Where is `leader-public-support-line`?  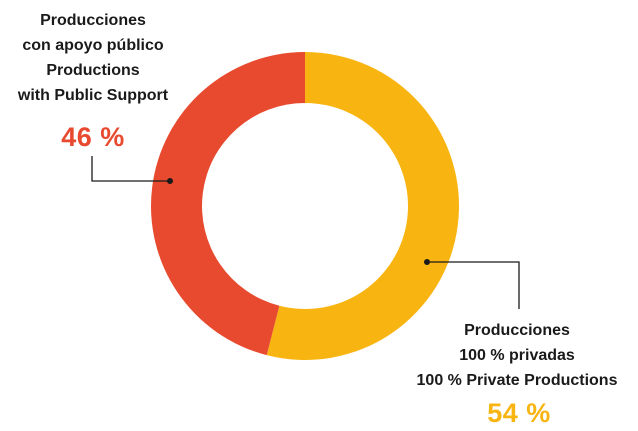
leader-public-support-line is located at coordinates (130, 169).